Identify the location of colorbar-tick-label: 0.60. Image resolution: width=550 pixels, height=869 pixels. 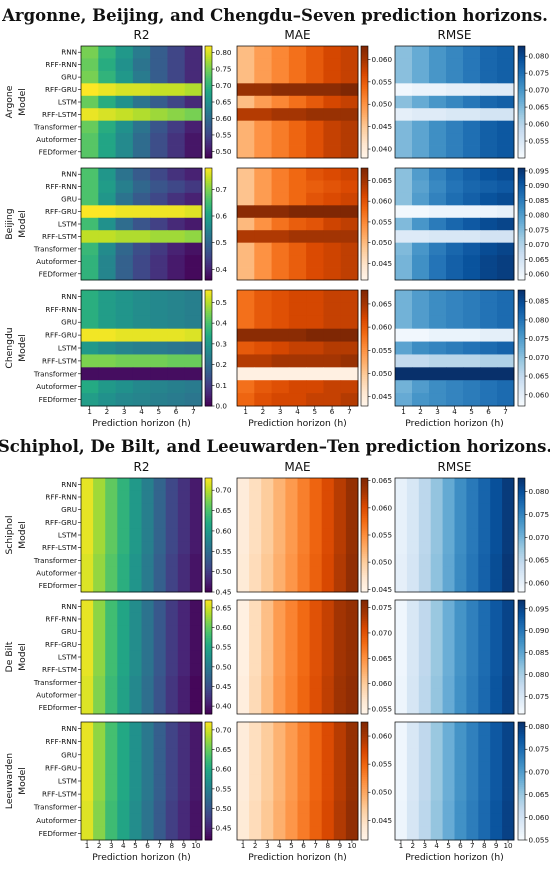
(224, 627).